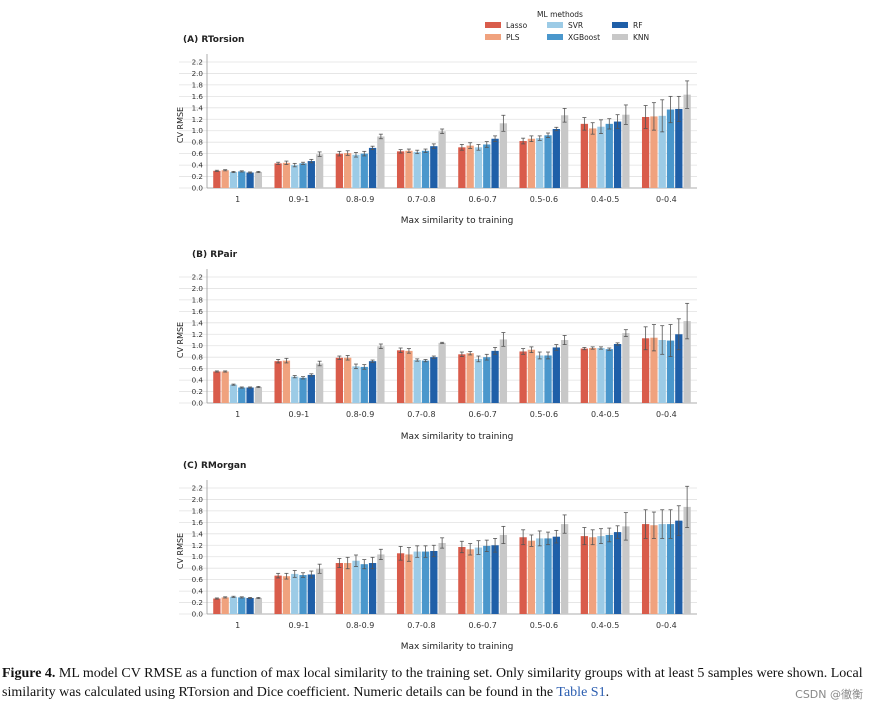 Image resolution: width=877 pixels, height=706 pixels. Describe the element at coordinates (513, 37) in the screenshot. I see `legend-label-pls: PLS` at that location.